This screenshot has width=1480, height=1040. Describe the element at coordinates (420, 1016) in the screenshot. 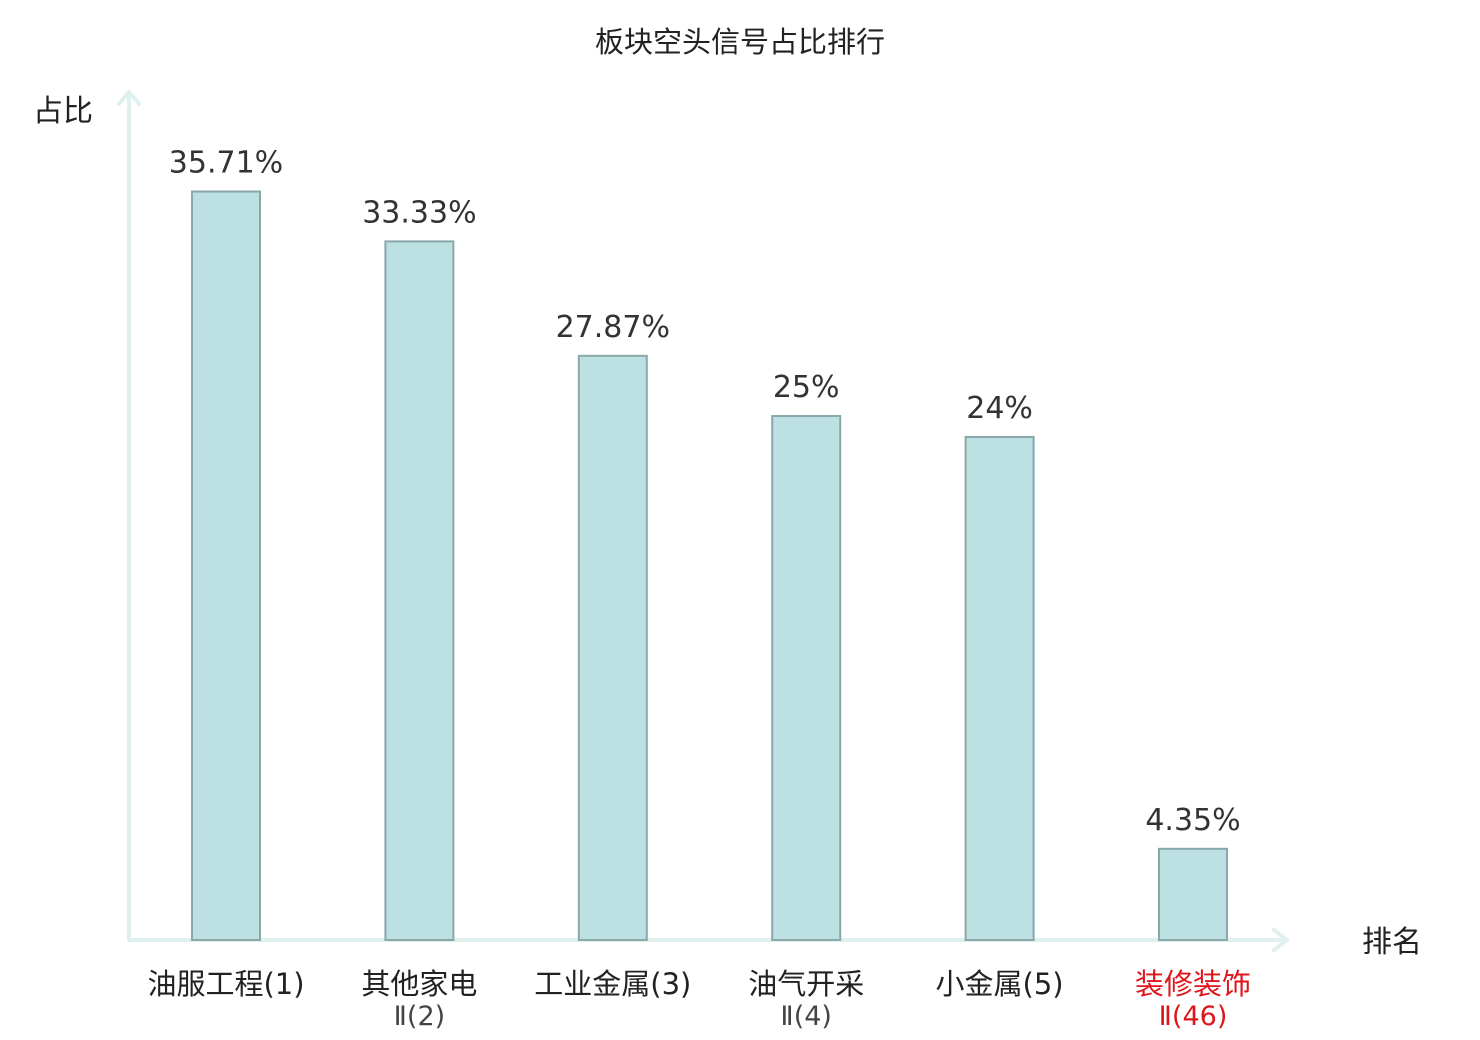

I see `category-sublabel-1: Ⅱ(2)` at that location.